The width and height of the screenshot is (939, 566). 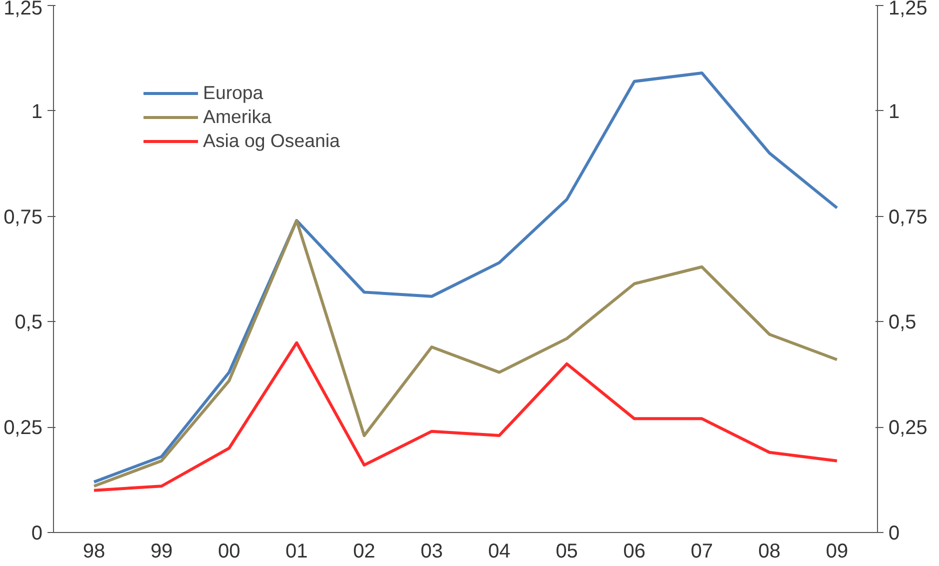 What do you see at coordinates (23, 217) in the screenshot?
I see `y-tick-label: 0,75` at bounding box center [23, 217].